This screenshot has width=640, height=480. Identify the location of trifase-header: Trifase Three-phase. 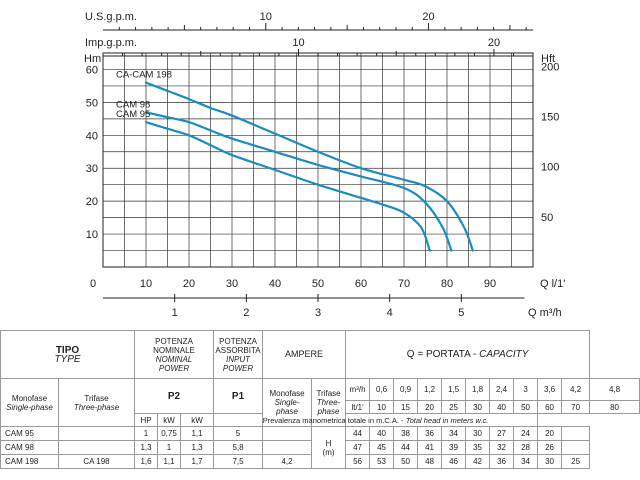
(96, 402).